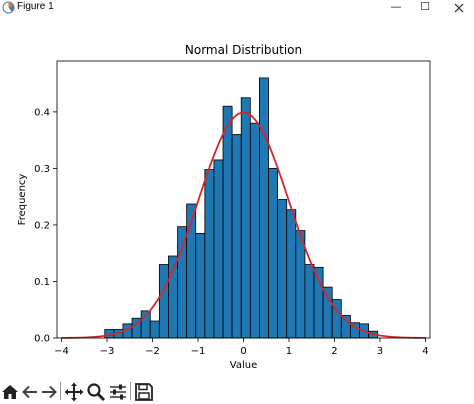 Image resolution: width=474 pixels, height=404 pixels. Describe the element at coordinates (237, 8) in the screenshot. I see `window-titlebar: Figure 1 — ☐` at that location.